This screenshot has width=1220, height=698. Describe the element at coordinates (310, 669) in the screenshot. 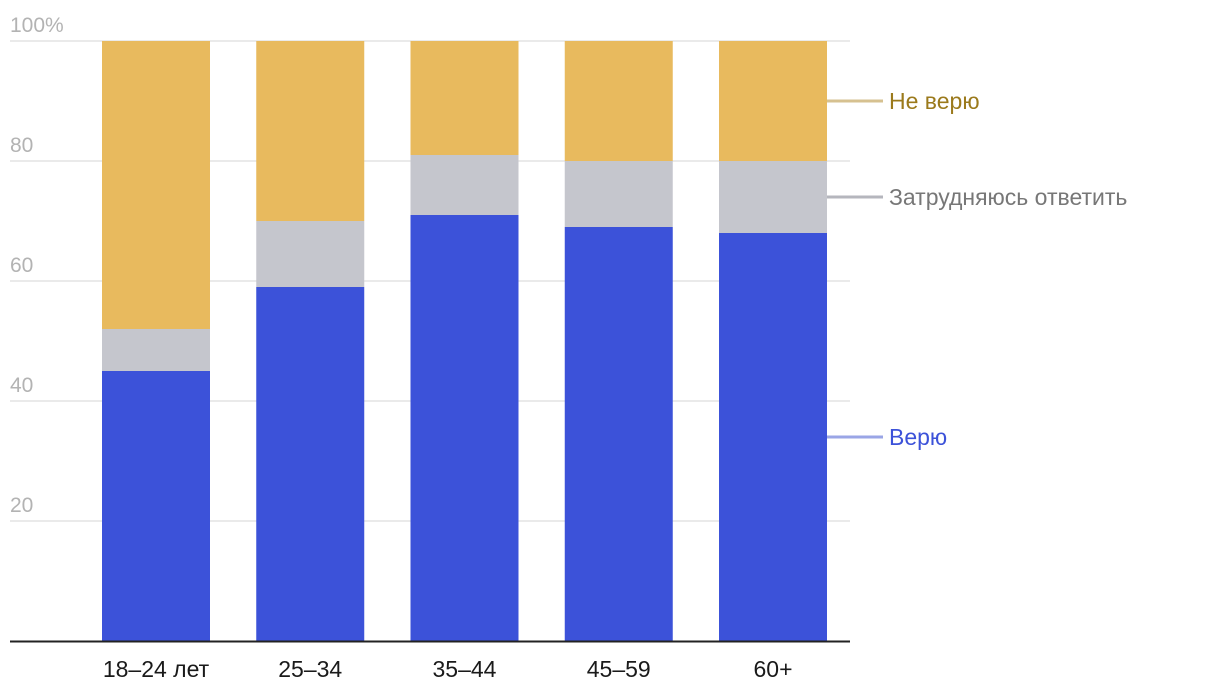

I see `x-tick-label: 25–34` at that location.